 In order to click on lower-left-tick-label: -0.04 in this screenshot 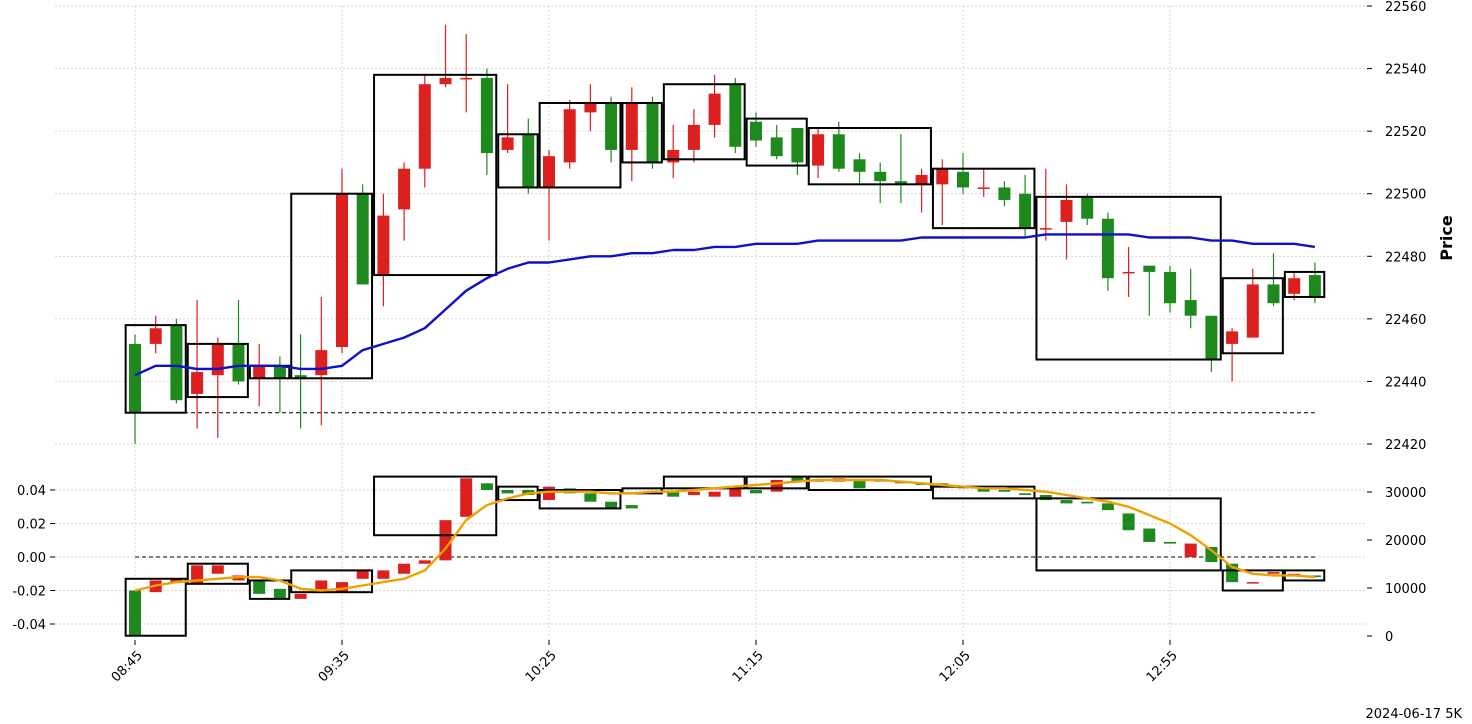, I will do `click(29, 625)`.